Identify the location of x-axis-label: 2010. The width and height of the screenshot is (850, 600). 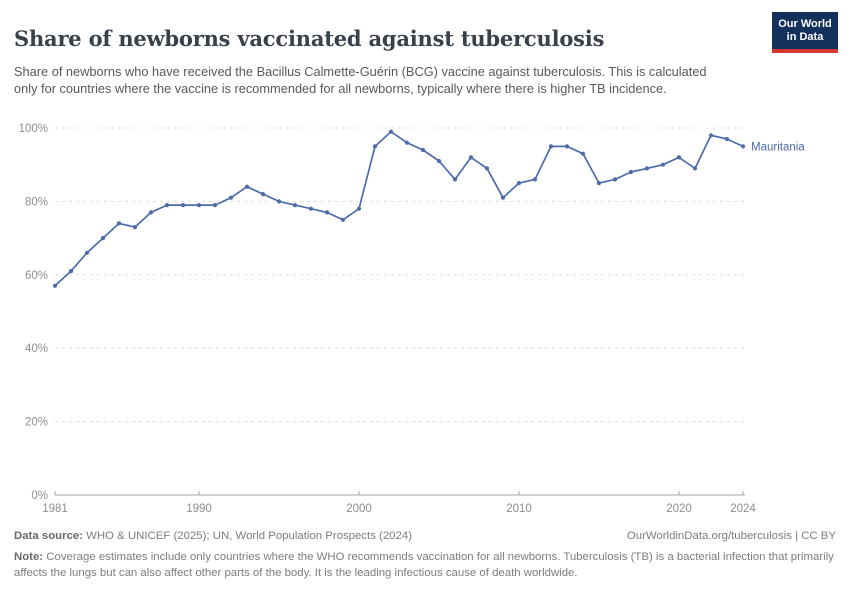
(519, 509).